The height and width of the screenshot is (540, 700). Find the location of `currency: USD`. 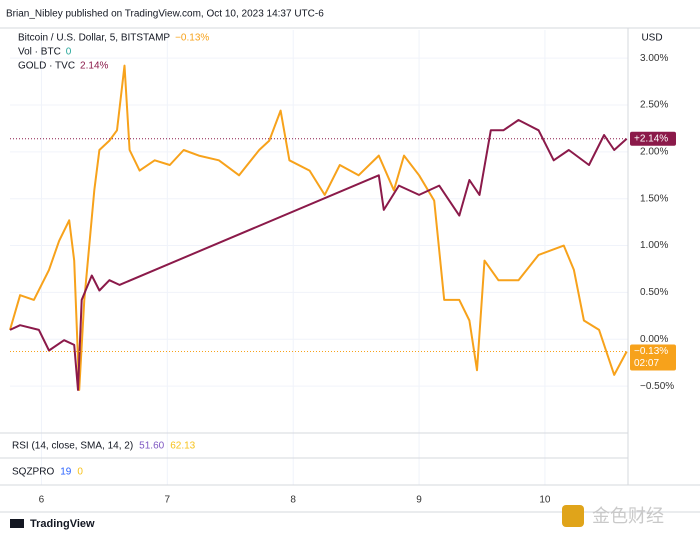

currency: USD is located at coordinates (651, 38).